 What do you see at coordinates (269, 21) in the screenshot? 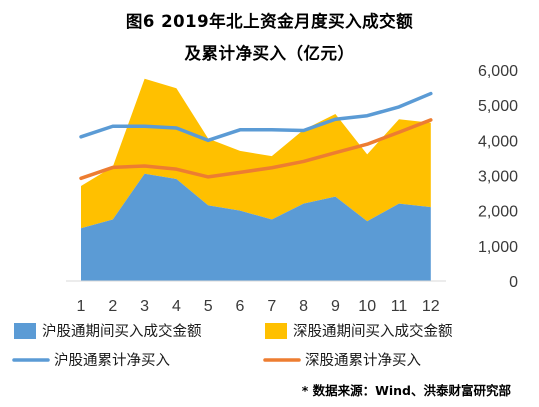
I see `chart-title-line1: 图6 2019年北上资金月度买入成交额` at bounding box center [269, 21].